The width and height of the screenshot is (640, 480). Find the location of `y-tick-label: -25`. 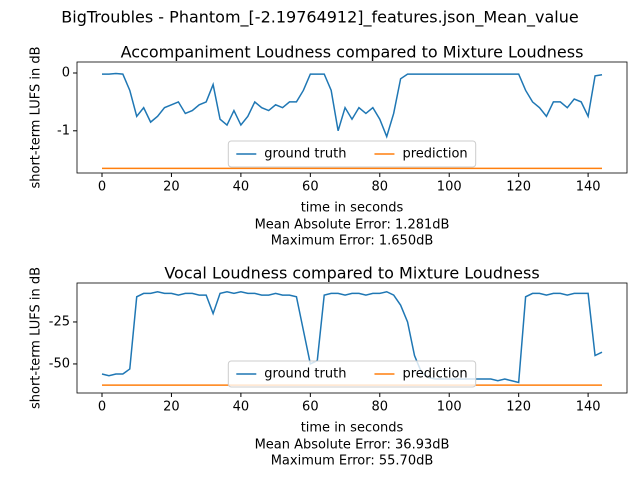

y-tick-label: -25 is located at coordinates (59, 321).